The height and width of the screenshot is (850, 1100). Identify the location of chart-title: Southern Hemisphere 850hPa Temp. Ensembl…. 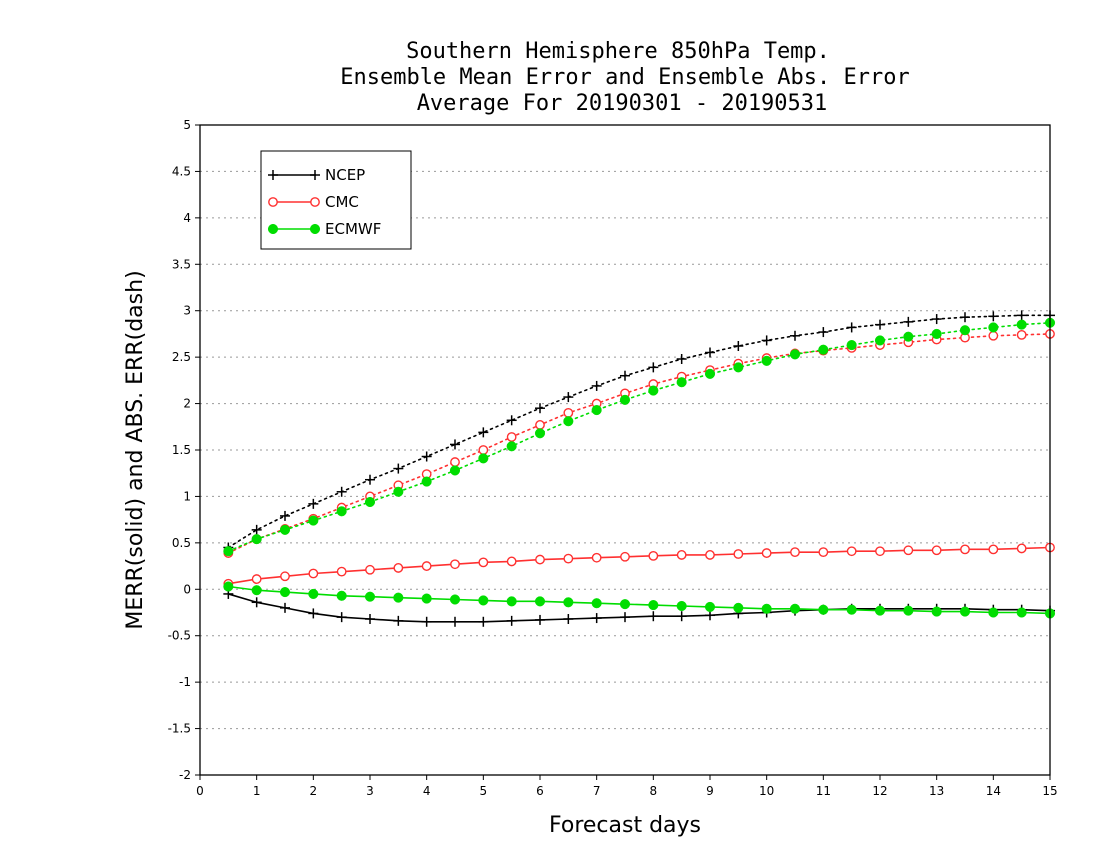
(625, 77).